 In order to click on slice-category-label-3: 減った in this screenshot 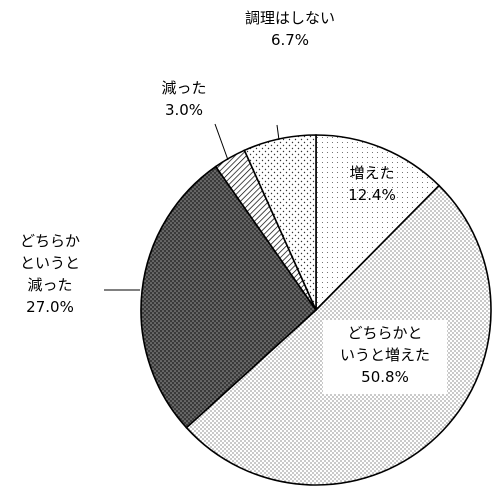, I will do `click(49, 285)`.